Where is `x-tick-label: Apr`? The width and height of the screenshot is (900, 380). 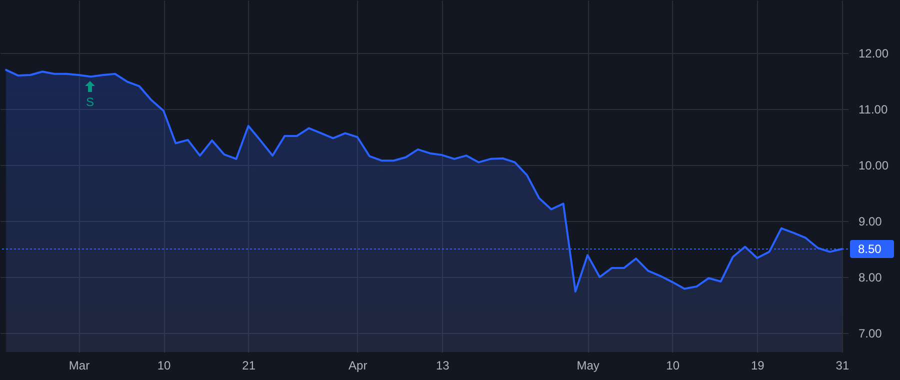
x-tick-label: Apr is located at coordinates (358, 365).